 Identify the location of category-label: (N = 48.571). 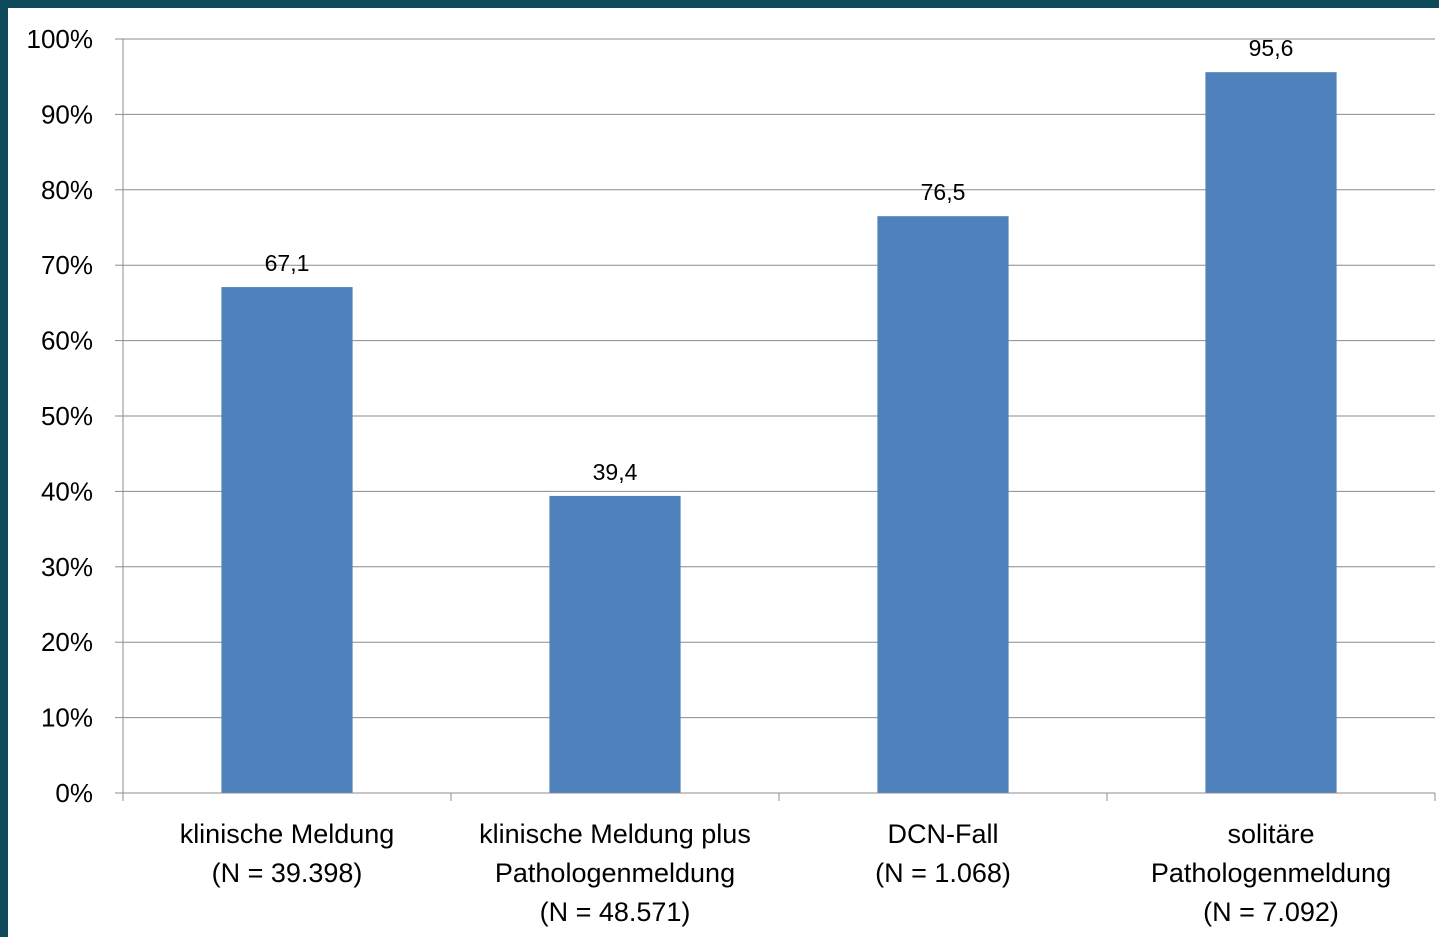
(615, 912).